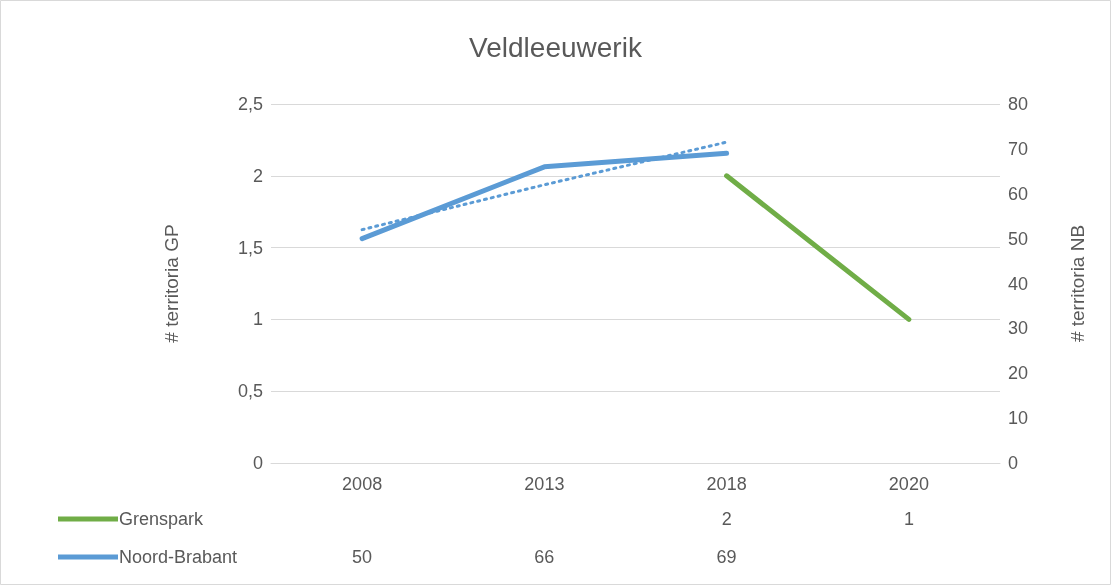 This screenshot has height=585, width=1111. I want to click on data-label: 50, so click(362, 557).